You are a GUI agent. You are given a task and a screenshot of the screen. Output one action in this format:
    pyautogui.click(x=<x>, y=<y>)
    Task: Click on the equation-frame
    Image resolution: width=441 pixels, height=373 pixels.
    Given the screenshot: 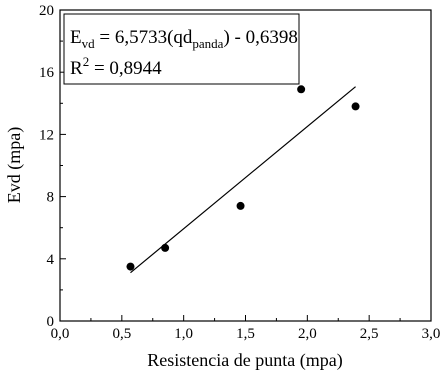 What is the action you would take?
    pyautogui.click(x=181, y=49)
    